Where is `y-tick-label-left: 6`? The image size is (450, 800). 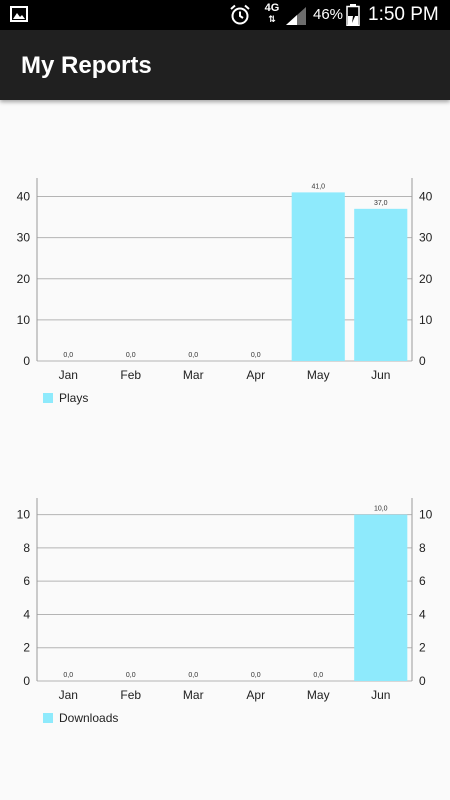
y-tick-label-left: 6 is located at coordinates (26, 581).